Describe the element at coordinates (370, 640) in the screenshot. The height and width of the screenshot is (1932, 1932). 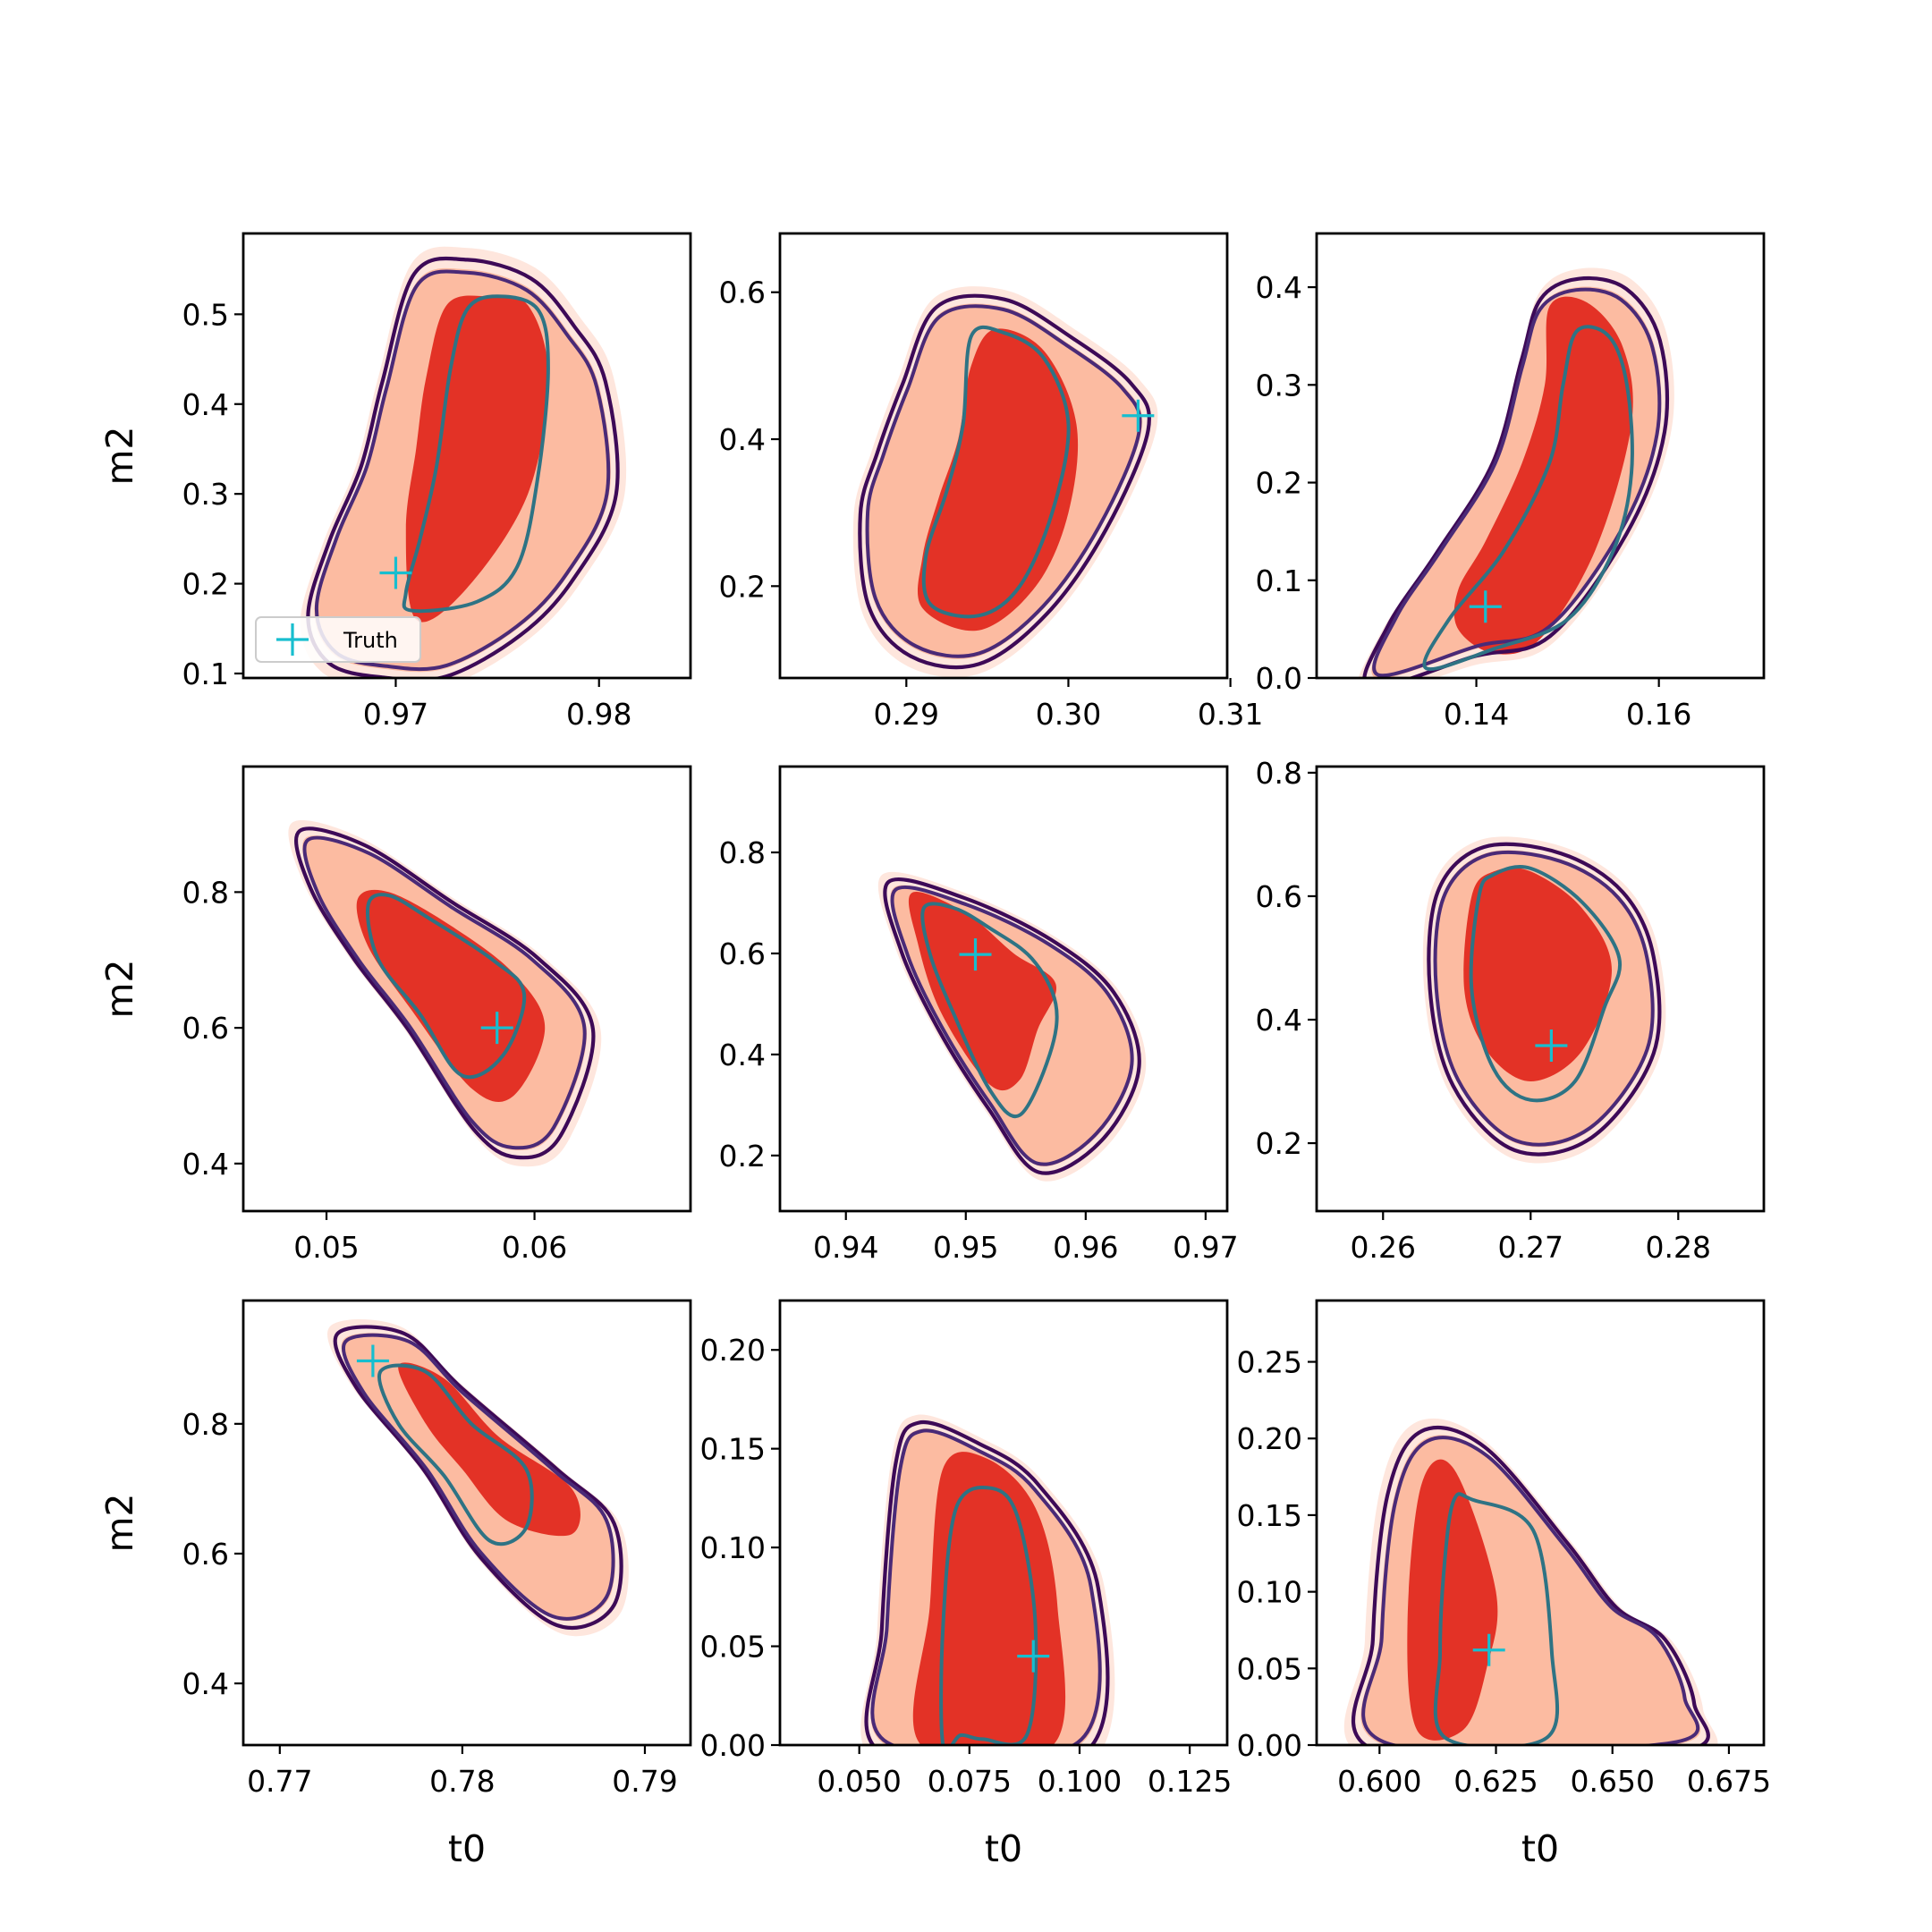
I see `legend-label: Truth` at that location.